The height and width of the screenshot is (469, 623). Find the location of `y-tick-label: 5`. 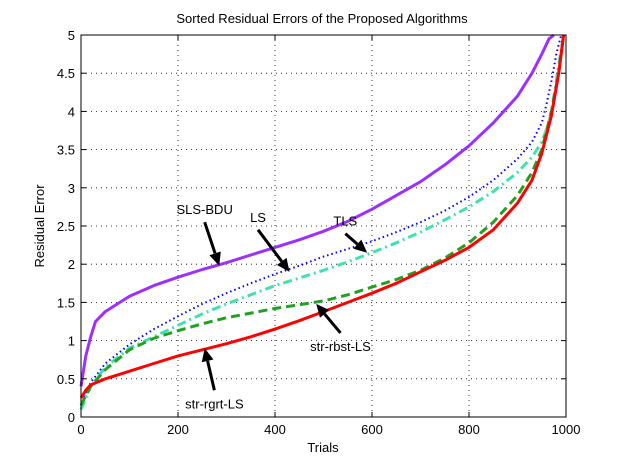

y-tick-label: 5 is located at coordinates (71, 35).